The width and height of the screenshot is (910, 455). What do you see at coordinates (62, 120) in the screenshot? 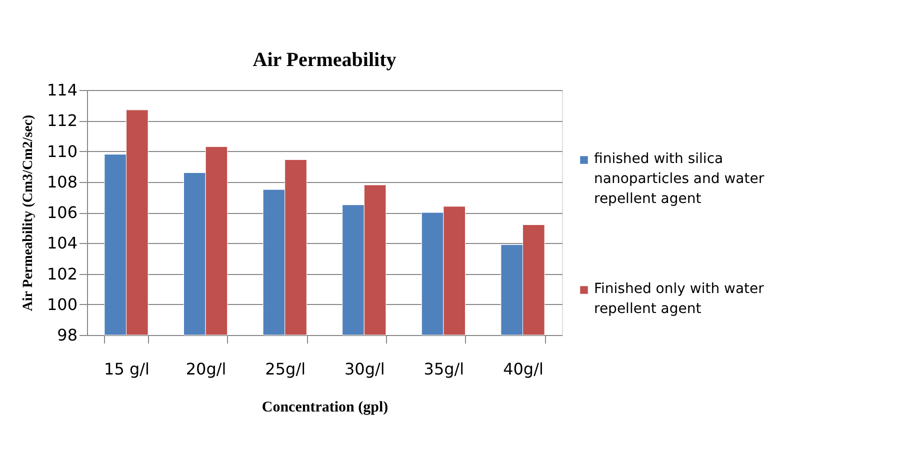
I see `y-tick-label: 112` at bounding box center [62, 120].